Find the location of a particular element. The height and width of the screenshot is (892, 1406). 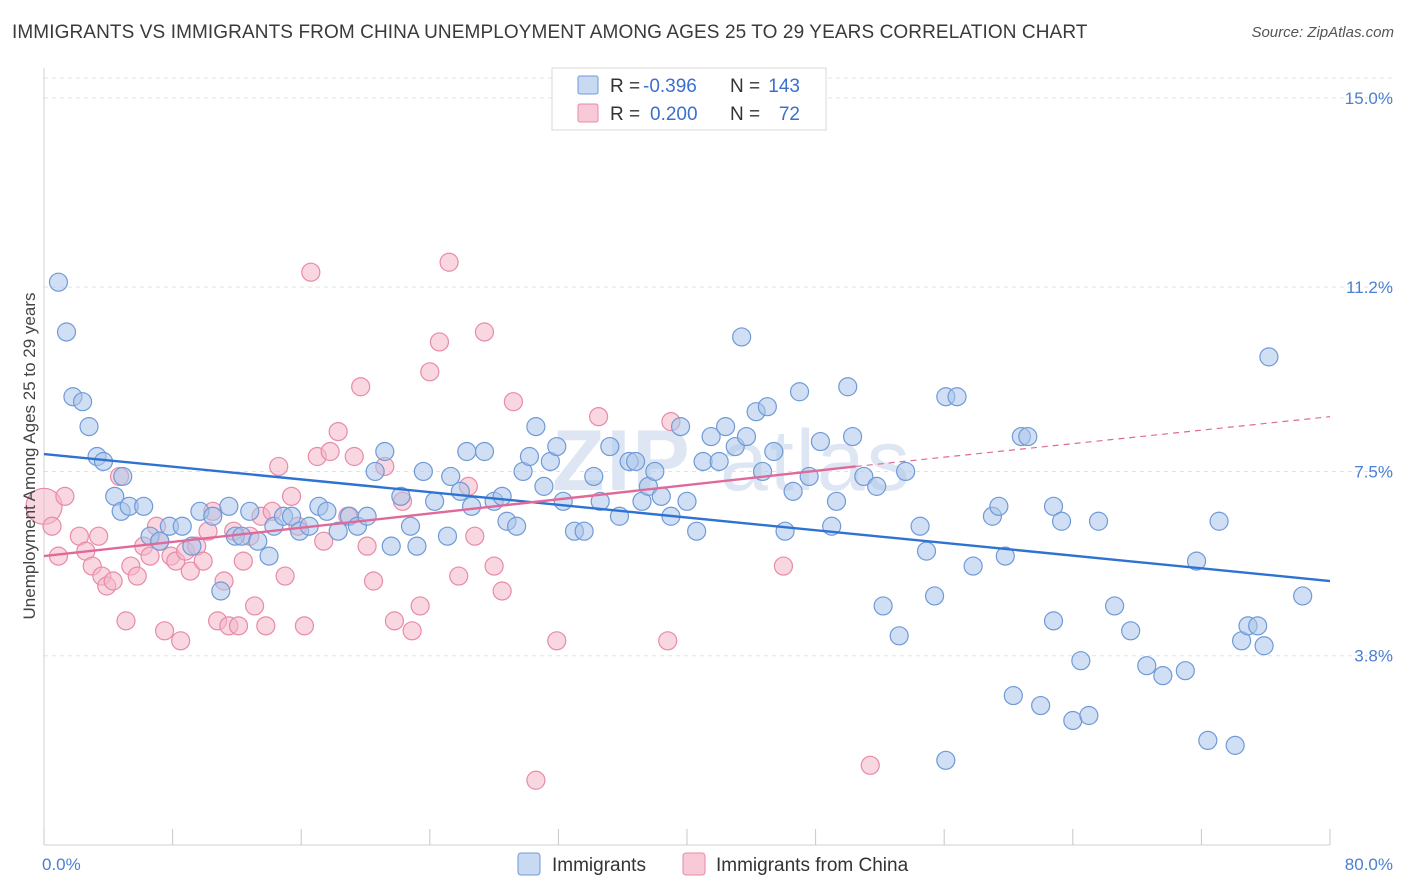

y-axis-label: Unemployment Among Ages 25 to 29 years is located at coordinates (29, 456).